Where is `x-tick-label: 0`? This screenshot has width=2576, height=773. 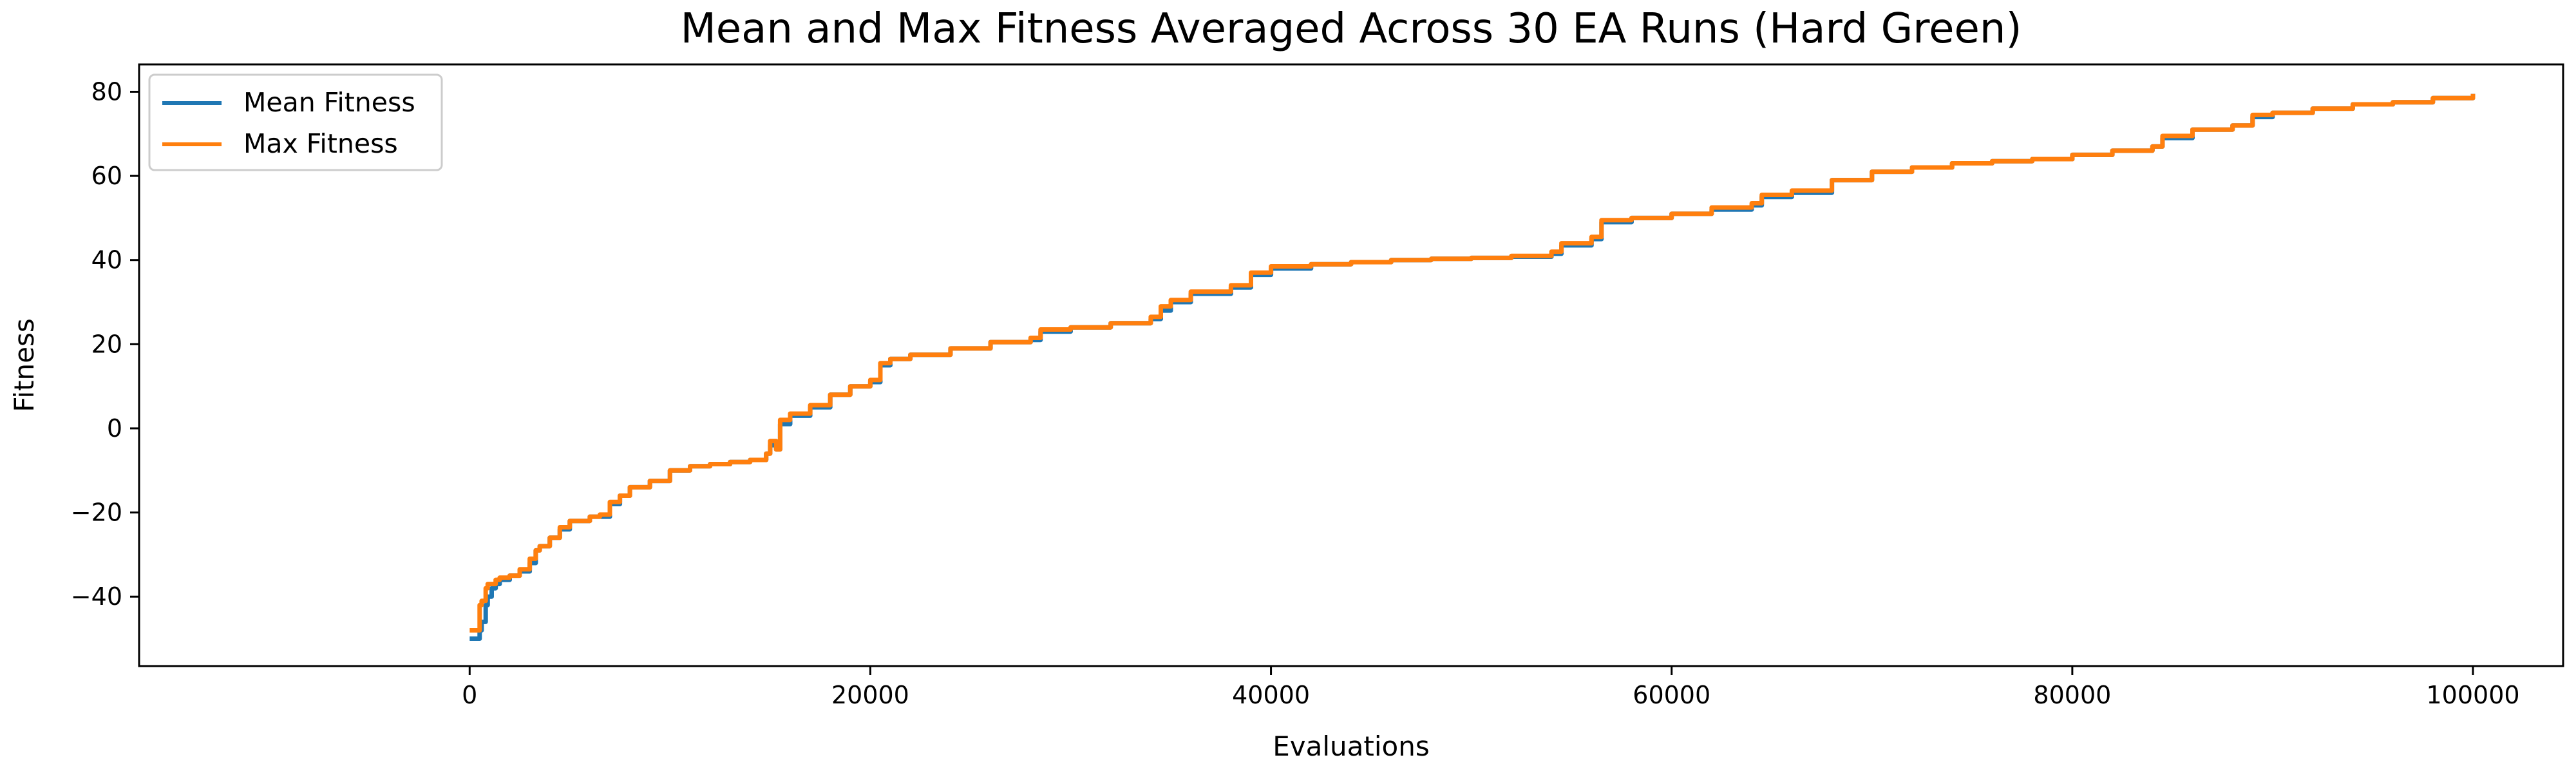 x-tick-label: 0 is located at coordinates (469, 695).